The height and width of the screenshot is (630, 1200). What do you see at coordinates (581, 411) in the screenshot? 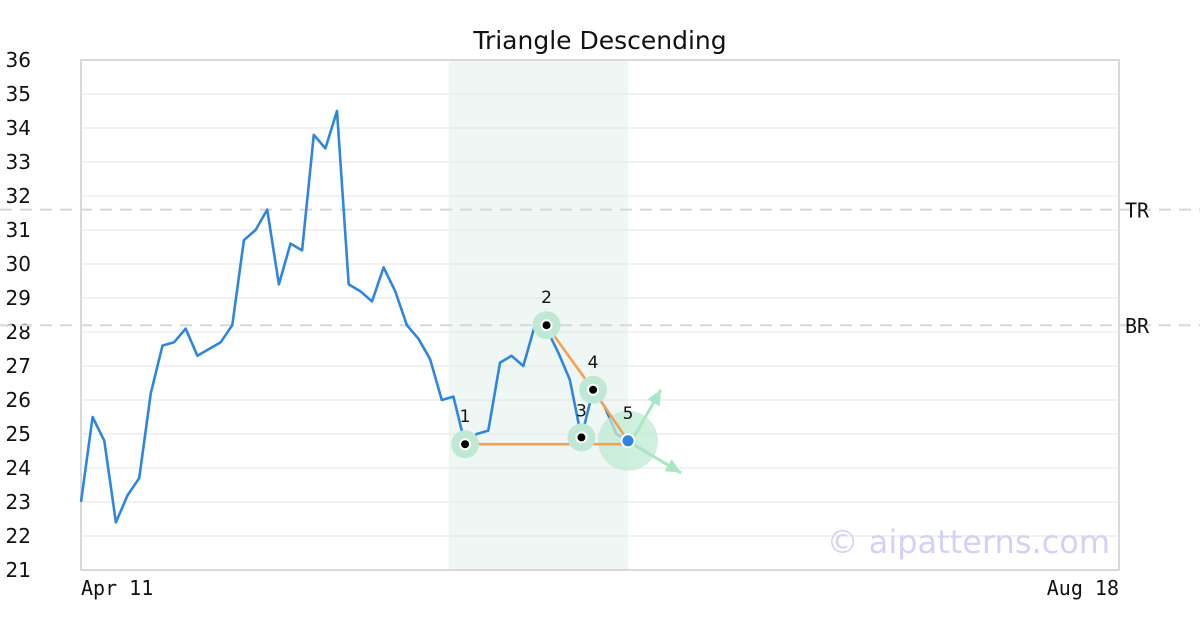
I see `pattern-point-label: 3` at bounding box center [581, 411].